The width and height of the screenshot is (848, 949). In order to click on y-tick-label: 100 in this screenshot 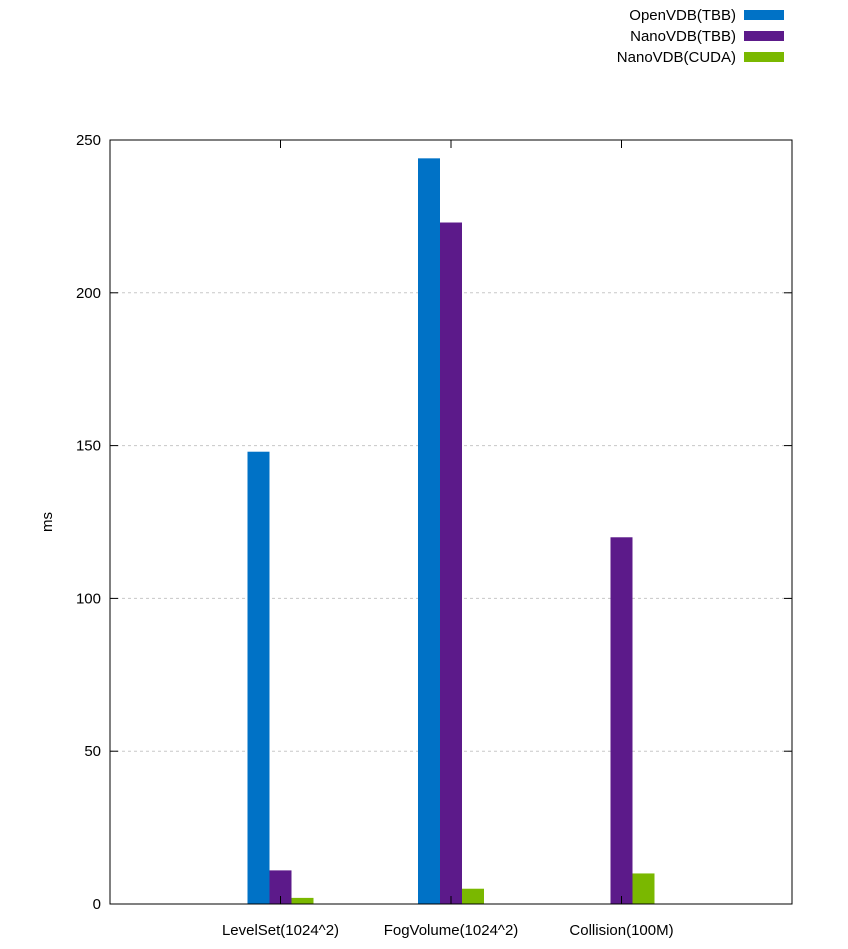, I will do `click(88, 598)`.